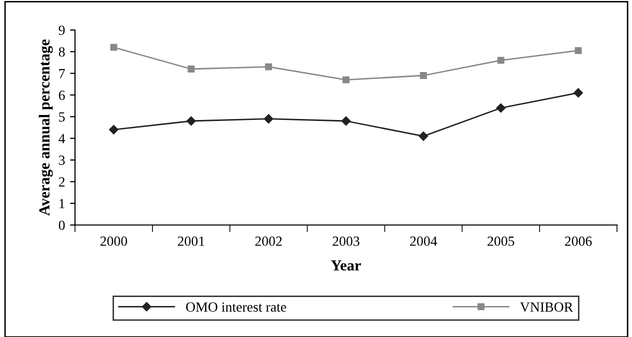  I want to click on y-tick-label: 8, so click(61, 52).